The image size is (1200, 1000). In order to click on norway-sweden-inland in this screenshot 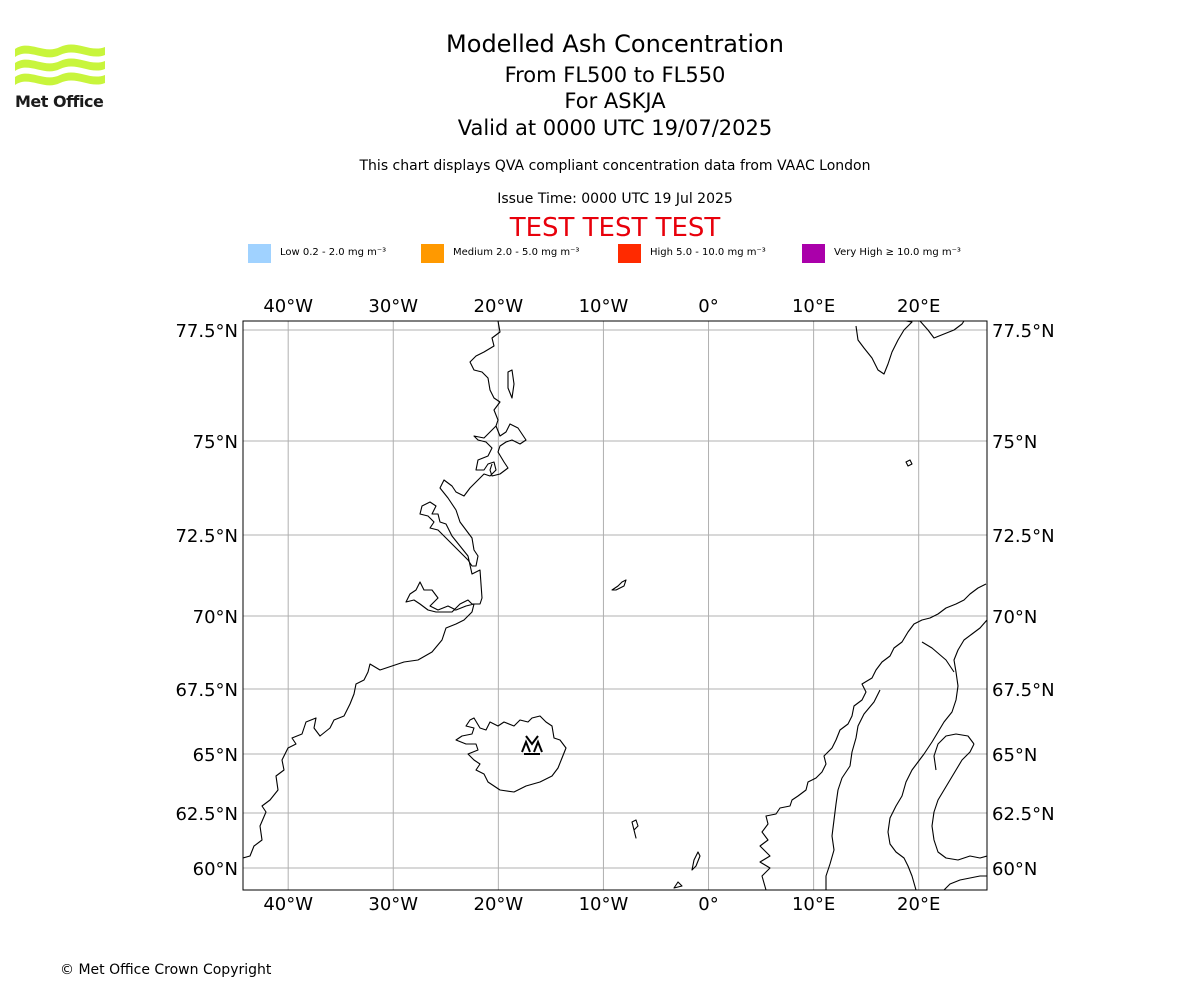, I will do `click(853, 789)`.